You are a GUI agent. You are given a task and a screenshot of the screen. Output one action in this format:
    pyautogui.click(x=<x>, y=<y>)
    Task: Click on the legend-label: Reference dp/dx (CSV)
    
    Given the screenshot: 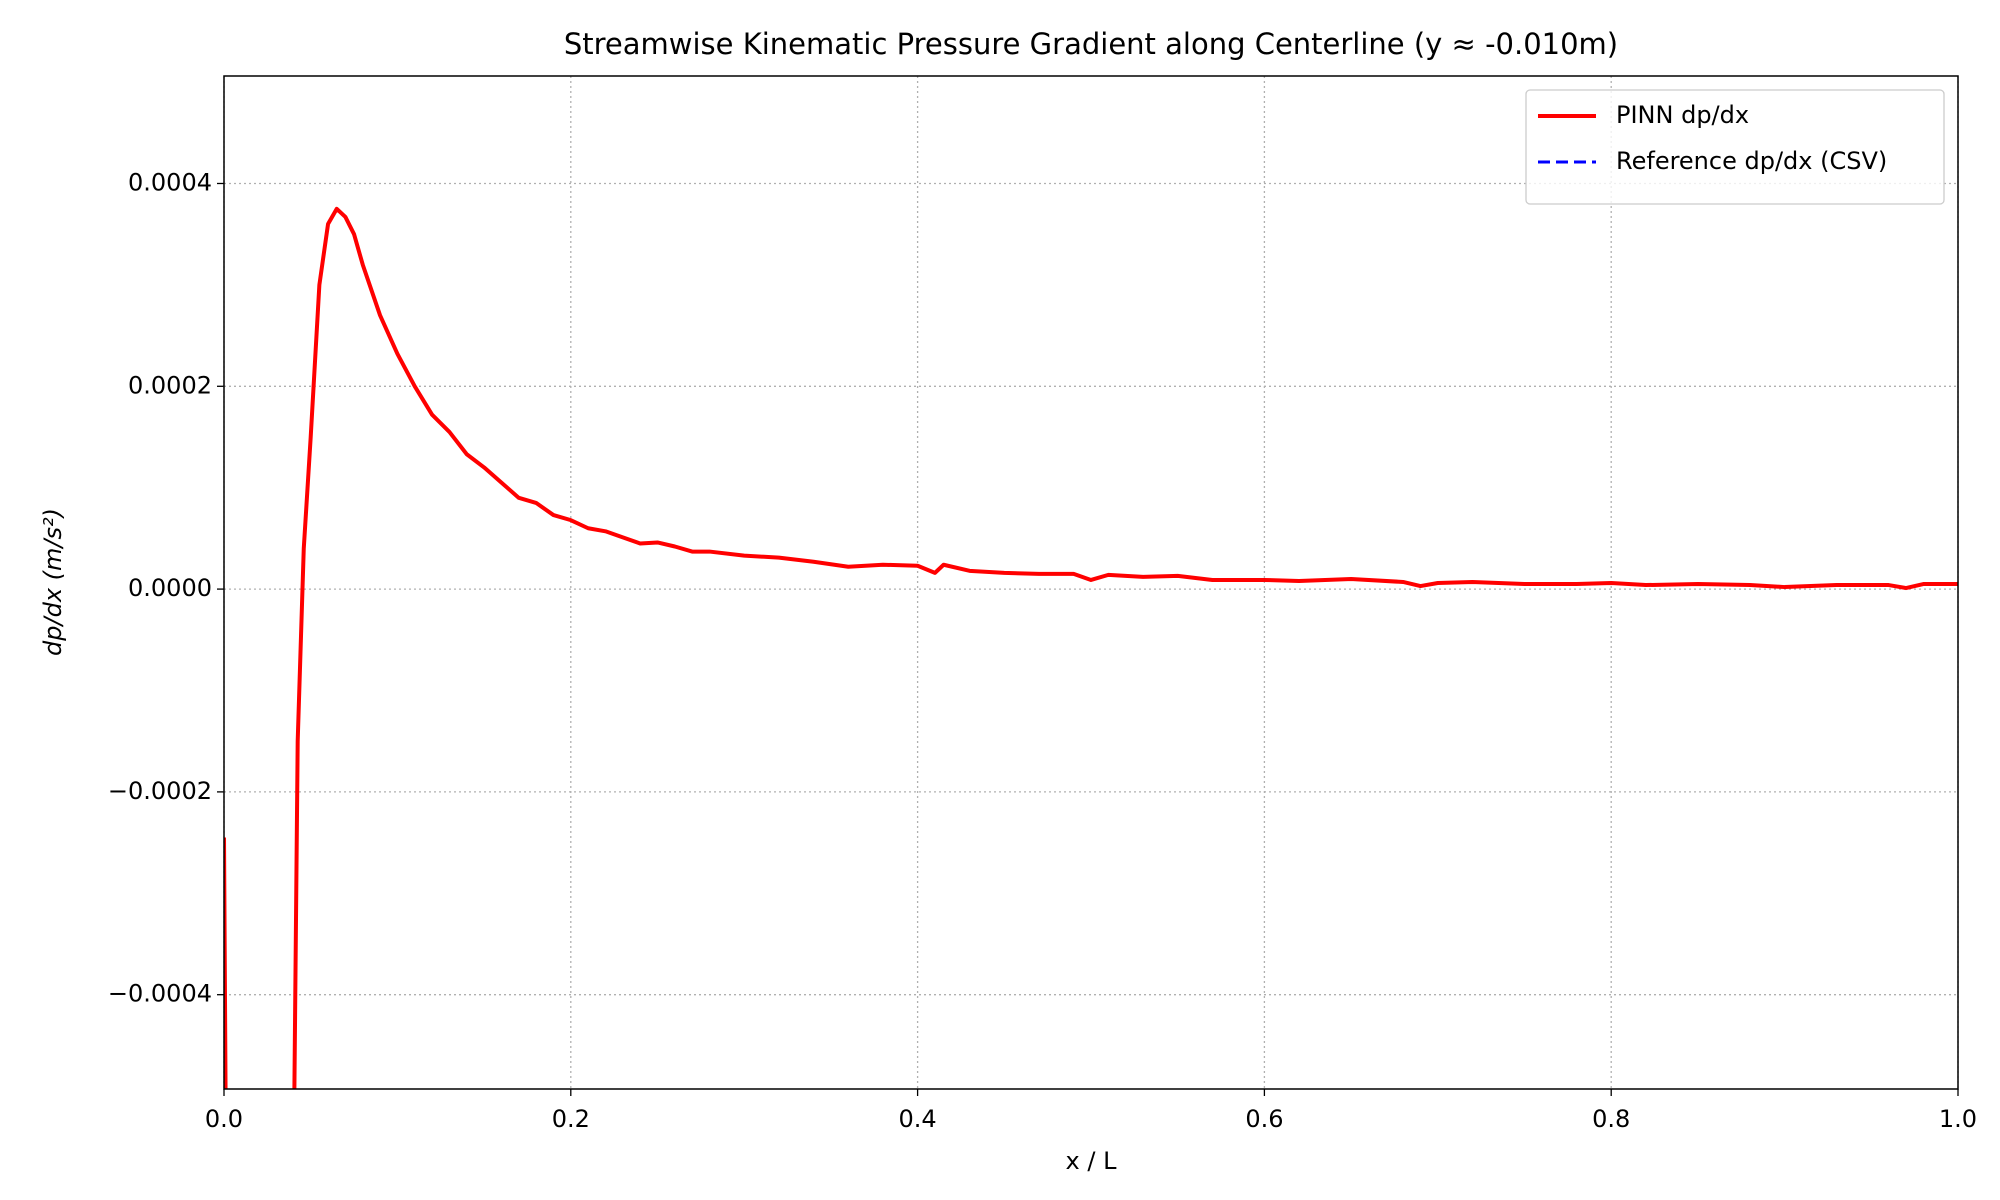 What is the action you would take?
    pyautogui.click(x=1751, y=161)
    